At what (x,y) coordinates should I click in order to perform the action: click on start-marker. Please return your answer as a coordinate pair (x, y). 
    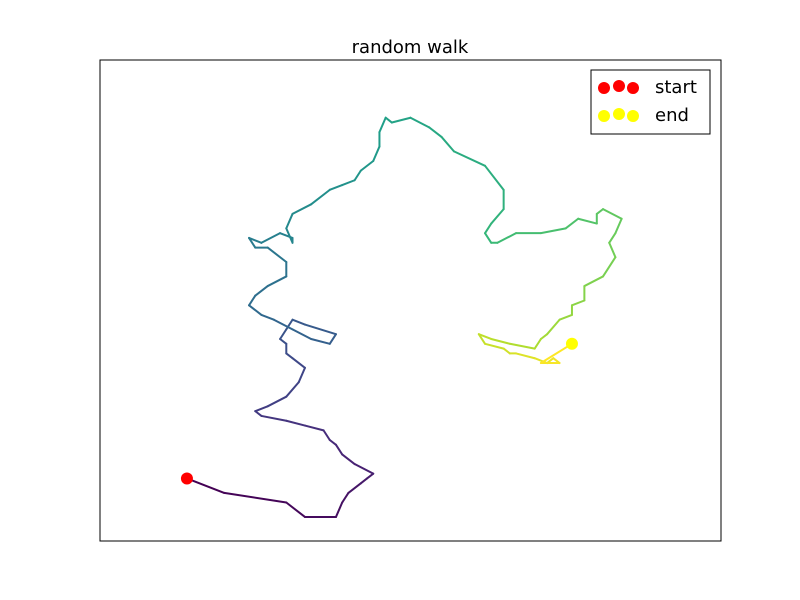
    Looking at the image, I should click on (186, 478).